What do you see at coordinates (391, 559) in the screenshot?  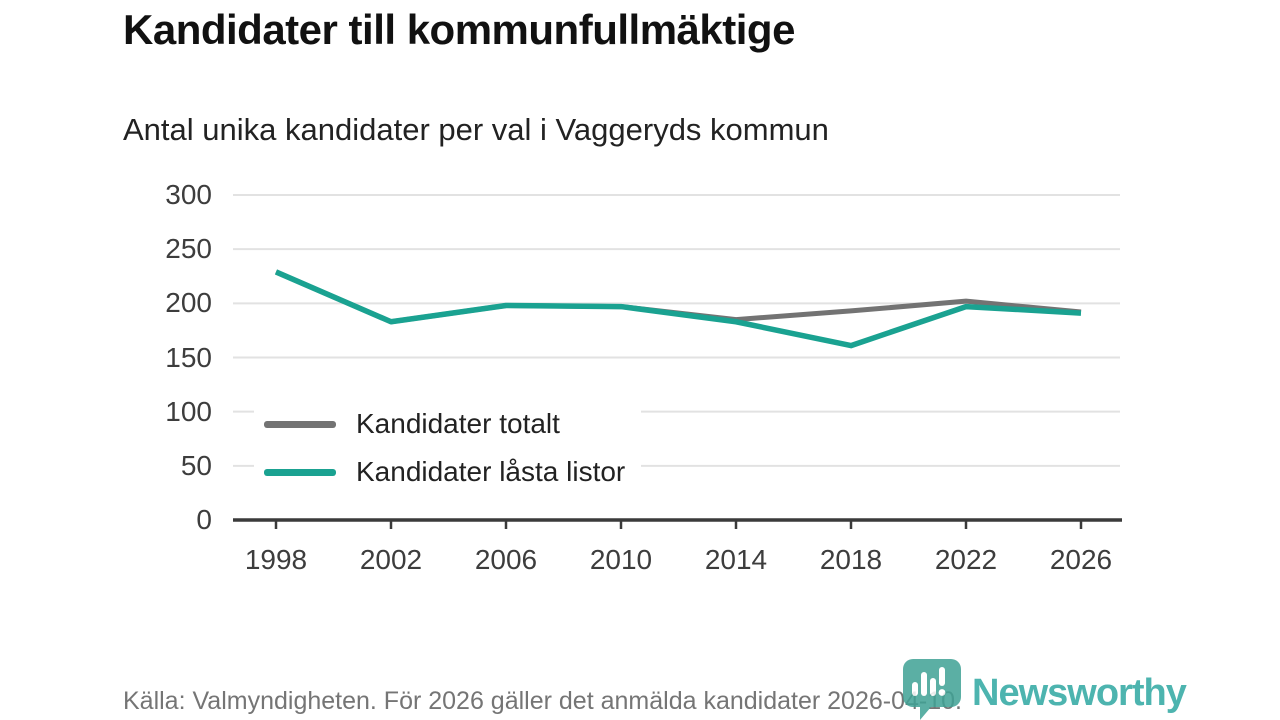 I see `x-tick-label-2002: 2002` at bounding box center [391, 559].